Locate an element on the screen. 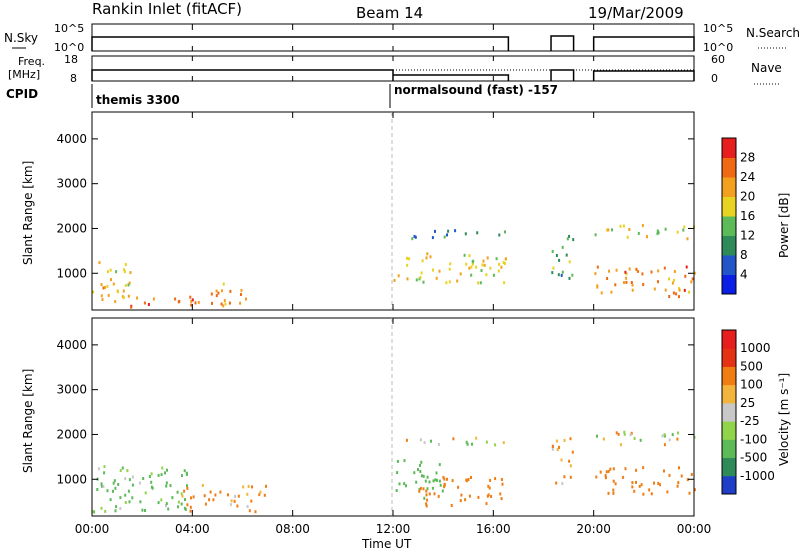 The image size is (800, 558). freq-line is located at coordinates (393, 75).